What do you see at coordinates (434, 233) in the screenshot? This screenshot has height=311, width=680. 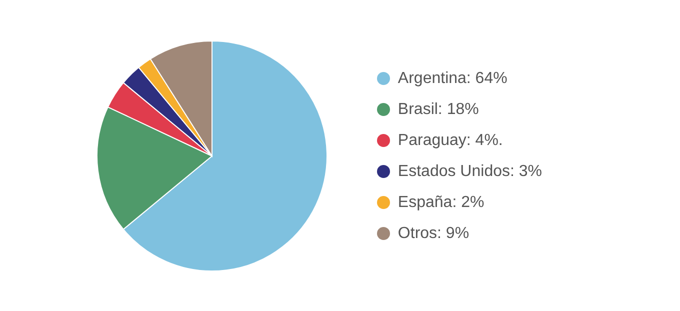 I see `legend-label: Otros: 9%` at bounding box center [434, 233].